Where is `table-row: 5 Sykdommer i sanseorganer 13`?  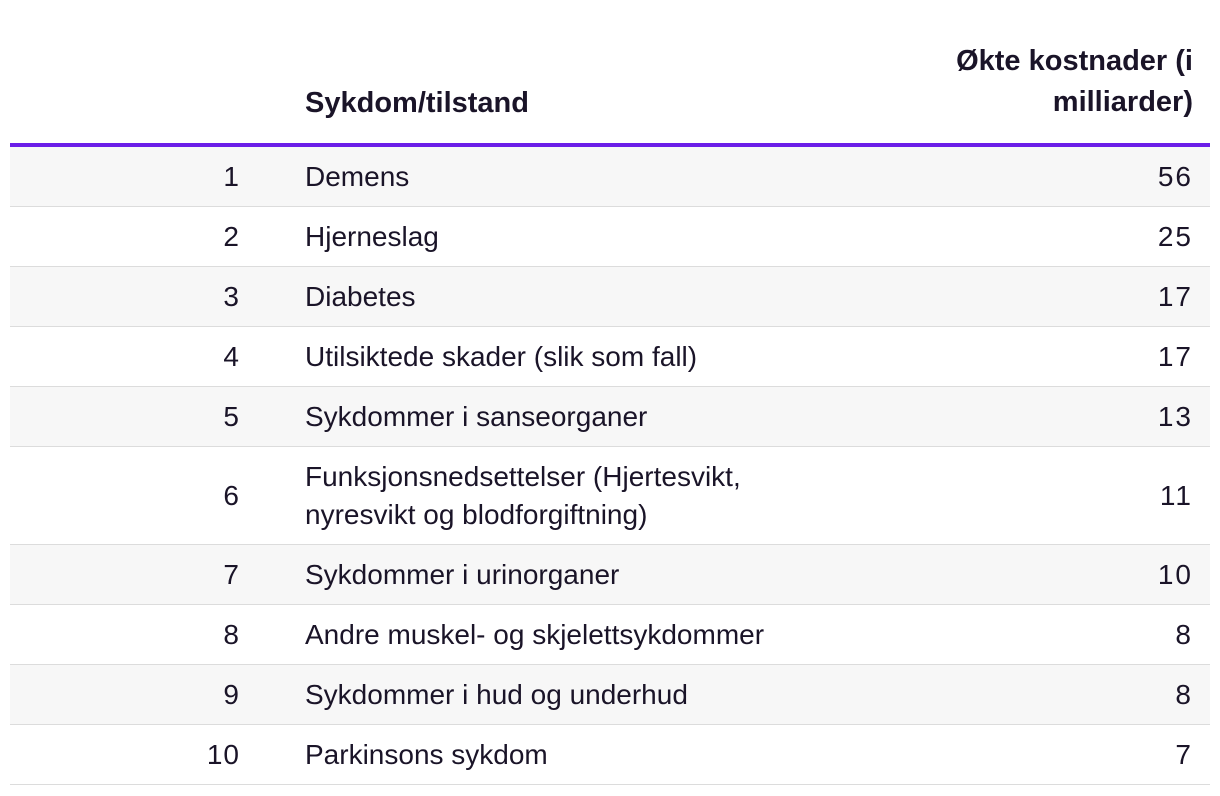
table-row: 5 Sykdommer i sanseorganer 13 is located at coordinates (610, 417).